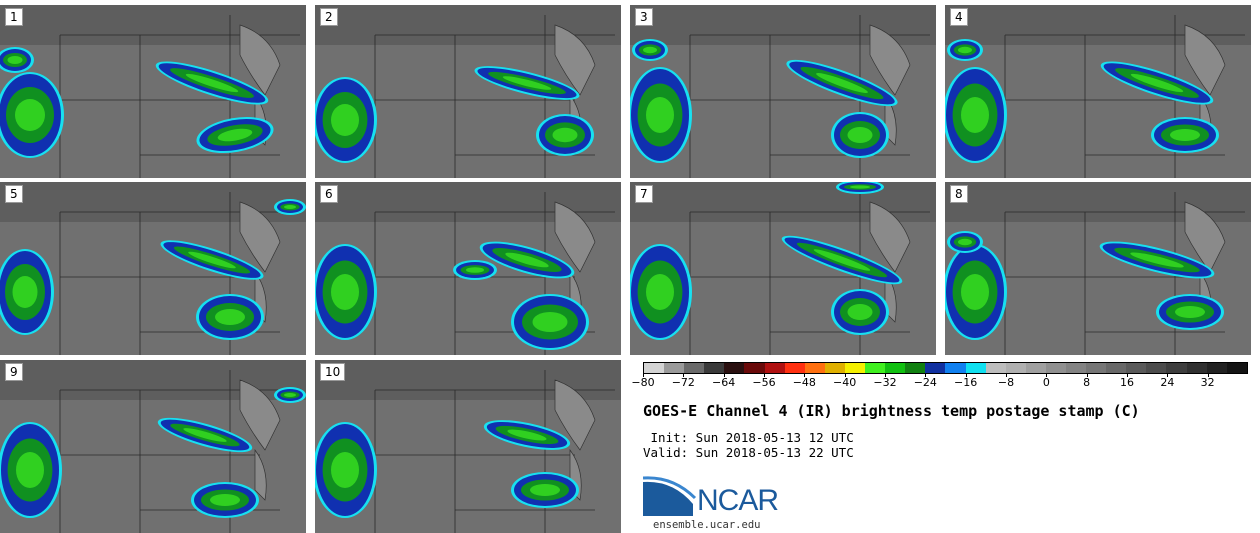 The image size is (1260, 533). Describe the element at coordinates (153, 446) in the screenshot. I see `postage-stamp-panel: 9` at that location.